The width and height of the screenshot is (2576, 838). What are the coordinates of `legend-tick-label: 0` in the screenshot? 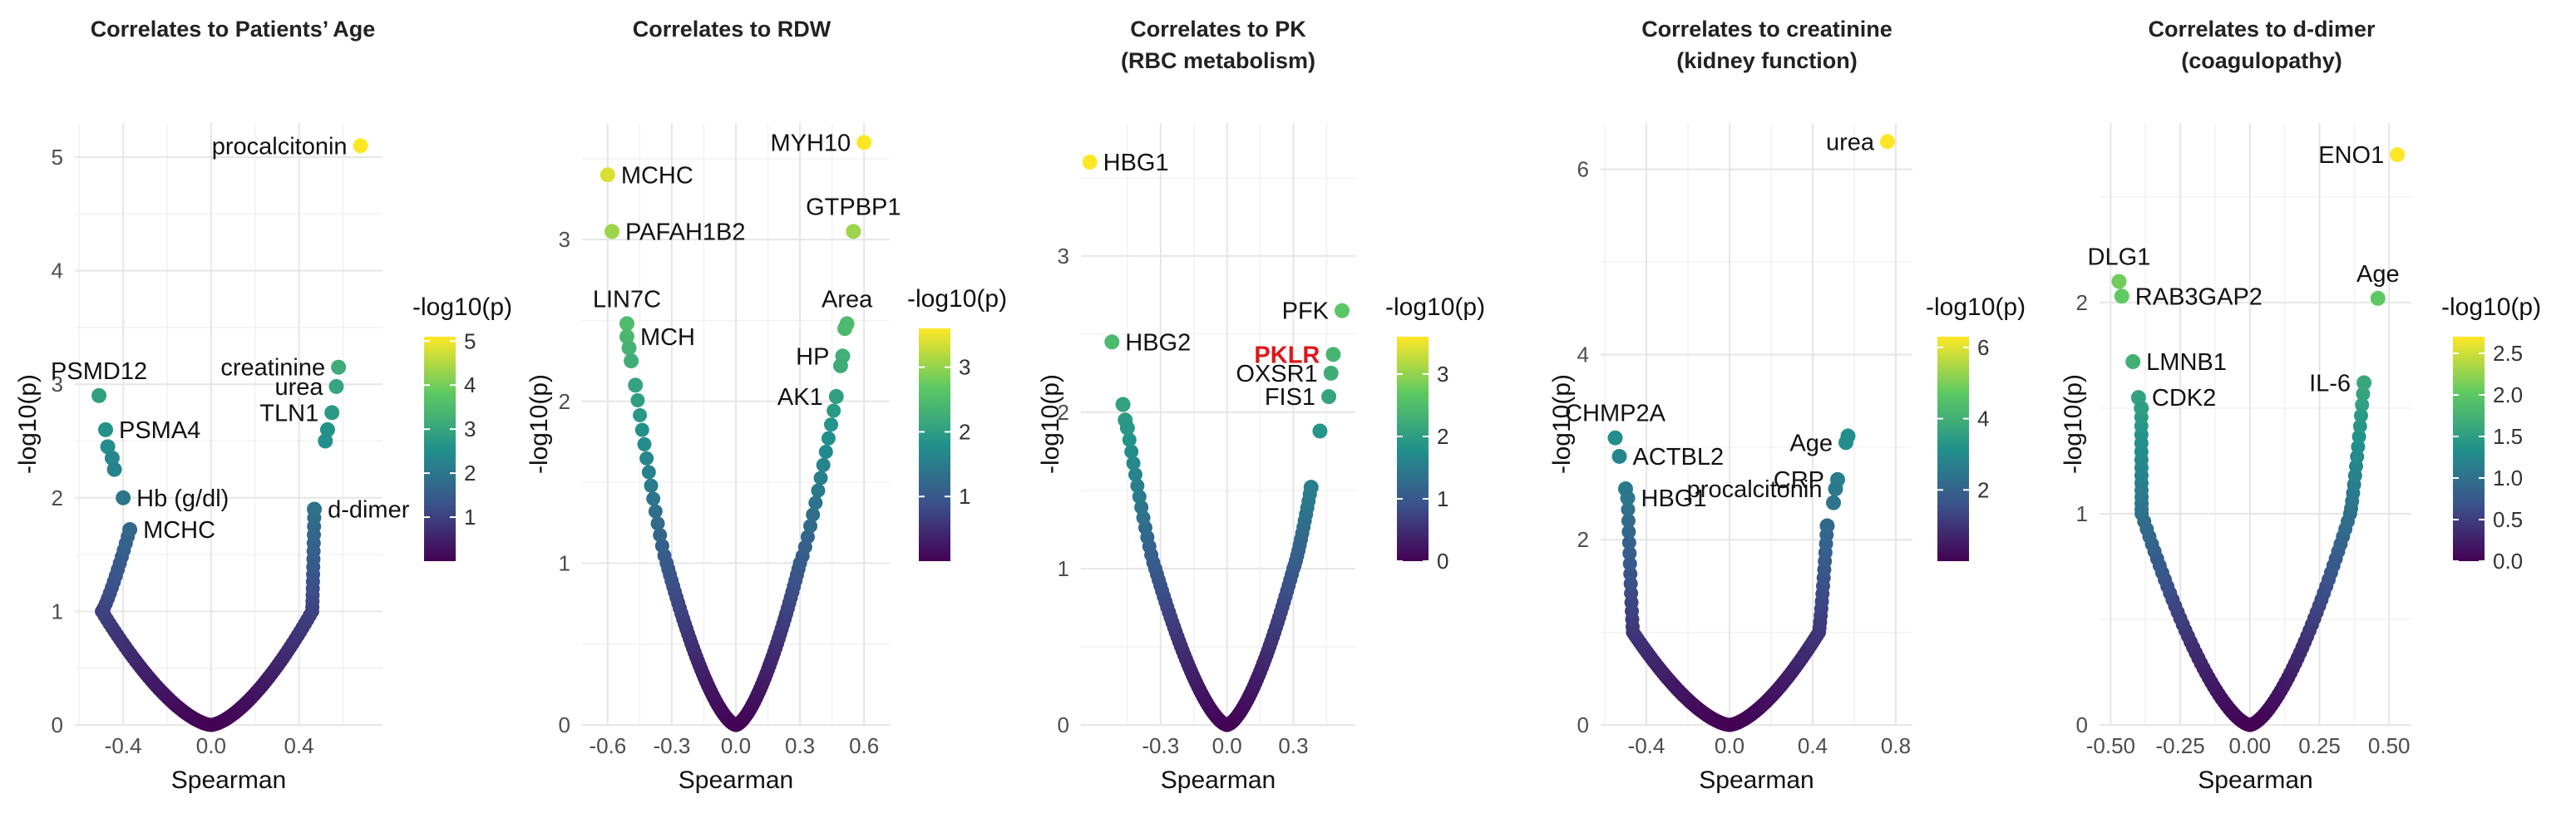 It's located at (1442, 561).